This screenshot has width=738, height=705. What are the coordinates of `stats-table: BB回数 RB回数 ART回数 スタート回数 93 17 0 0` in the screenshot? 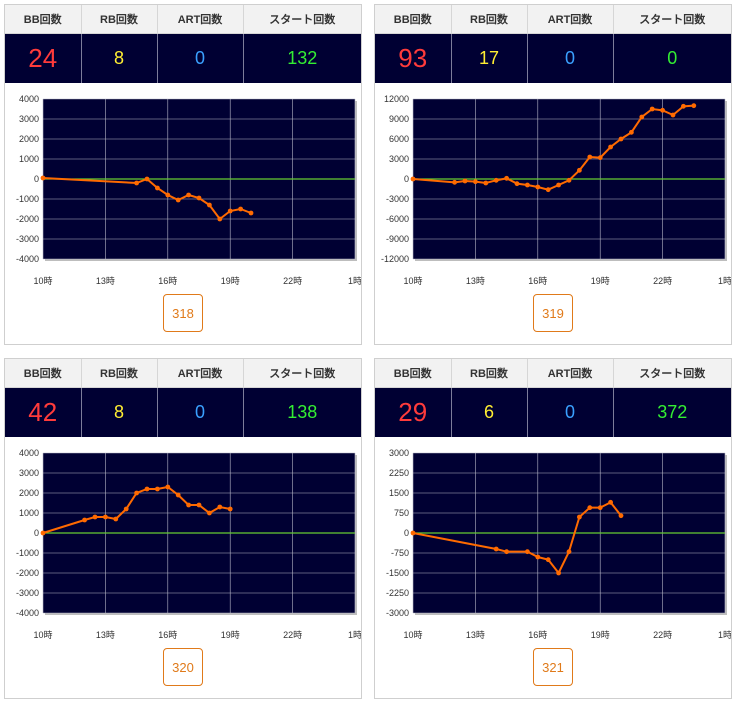 It's located at (553, 44).